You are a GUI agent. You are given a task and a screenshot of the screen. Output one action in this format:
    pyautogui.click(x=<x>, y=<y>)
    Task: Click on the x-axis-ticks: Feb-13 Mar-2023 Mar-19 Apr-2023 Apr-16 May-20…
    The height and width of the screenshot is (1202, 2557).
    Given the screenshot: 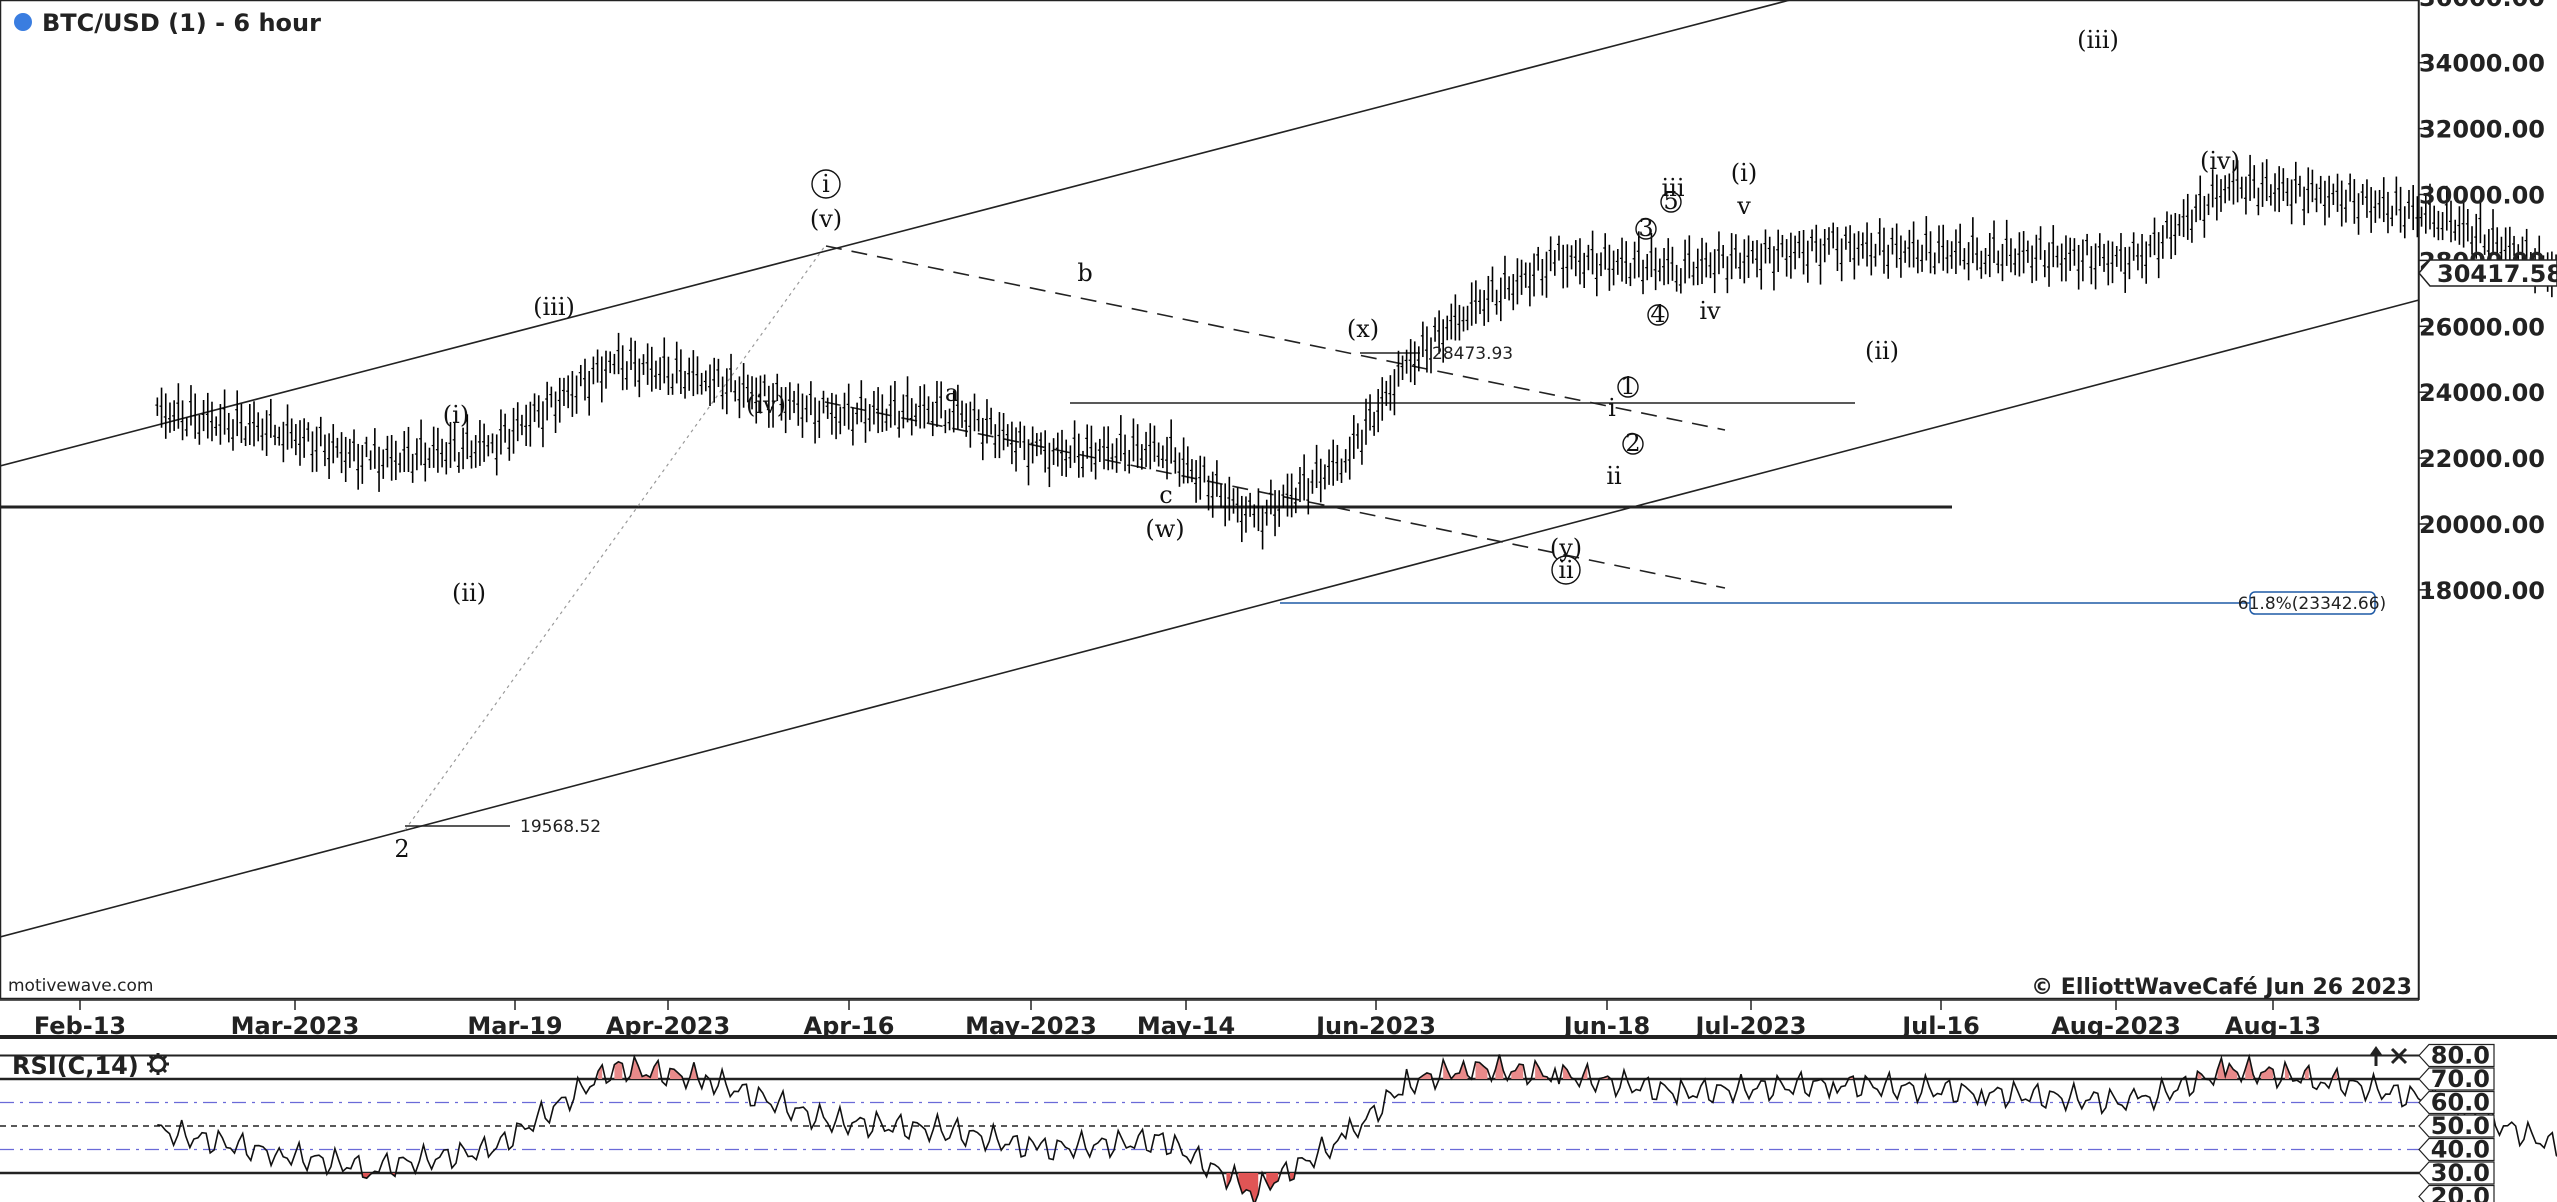 What is the action you would take?
    pyautogui.click(x=1177, y=1020)
    